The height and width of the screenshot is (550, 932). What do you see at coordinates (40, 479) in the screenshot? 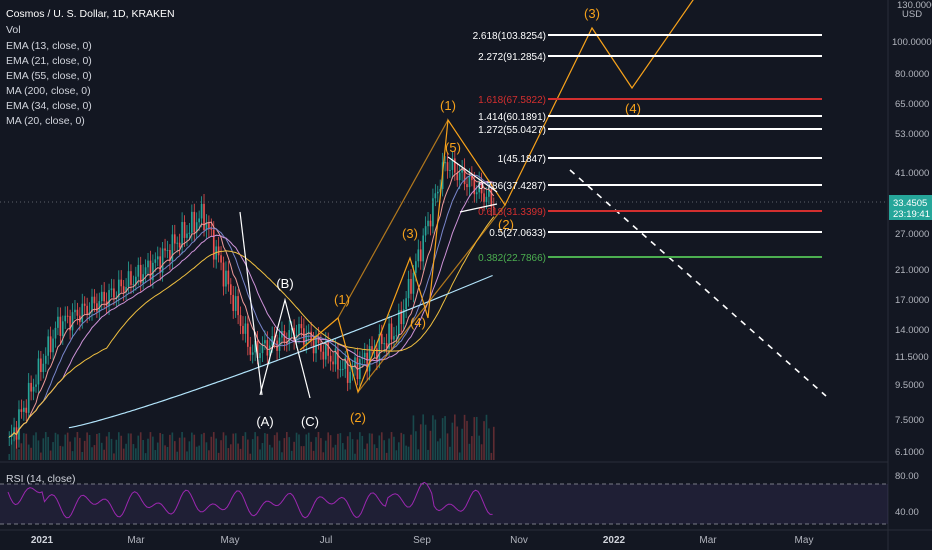
I see `rsi-label: RSI (14, close)` at bounding box center [40, 479].